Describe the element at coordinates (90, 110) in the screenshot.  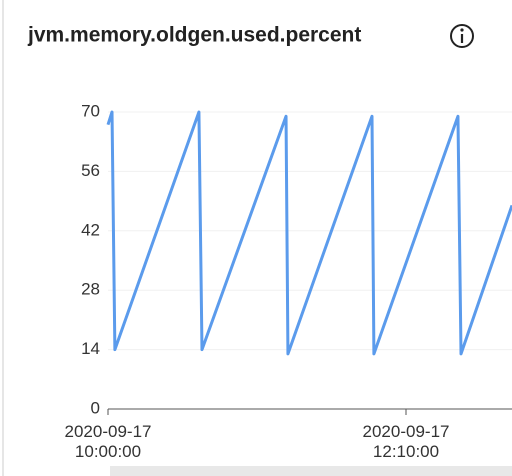
I see `y-tick-label: 70` at that location.